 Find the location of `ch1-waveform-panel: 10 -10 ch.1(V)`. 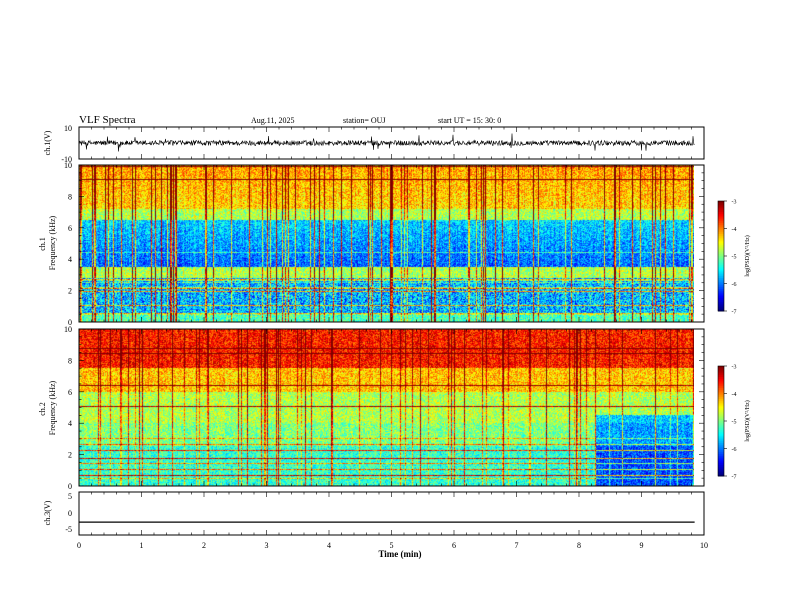

ch1-waveform-panel: 10 -10 ch.1(V) is located at coordinates (374, 144).